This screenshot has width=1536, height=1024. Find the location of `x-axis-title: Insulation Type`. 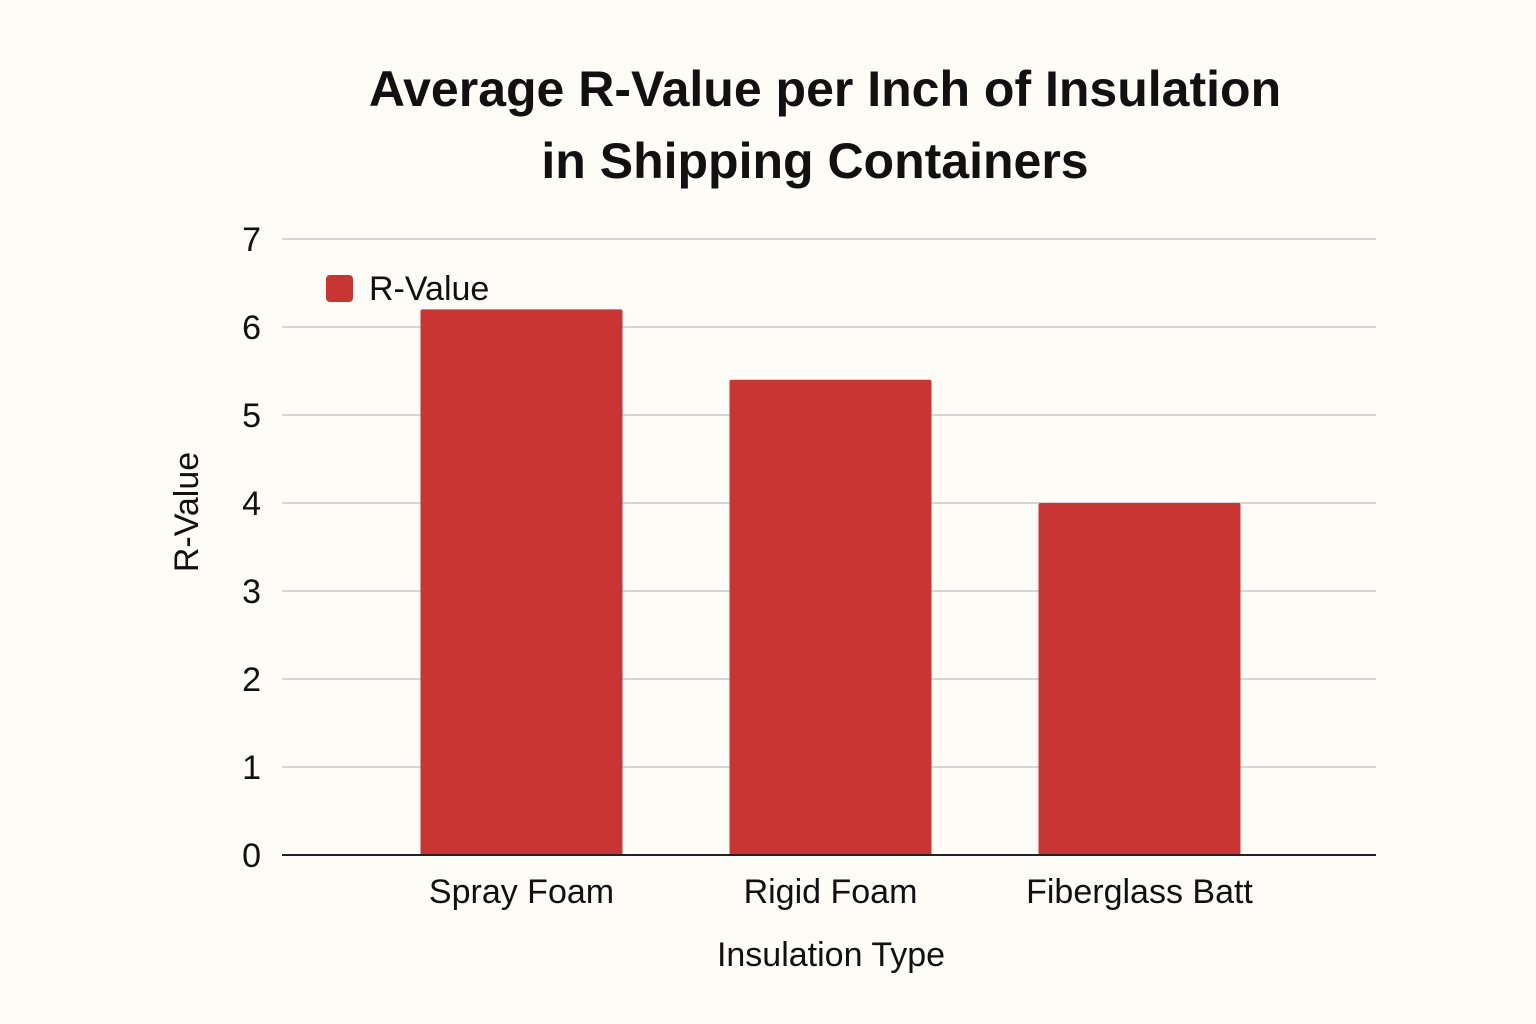

x-axis-title: Insulation Type is located at coordinates (831, 955).